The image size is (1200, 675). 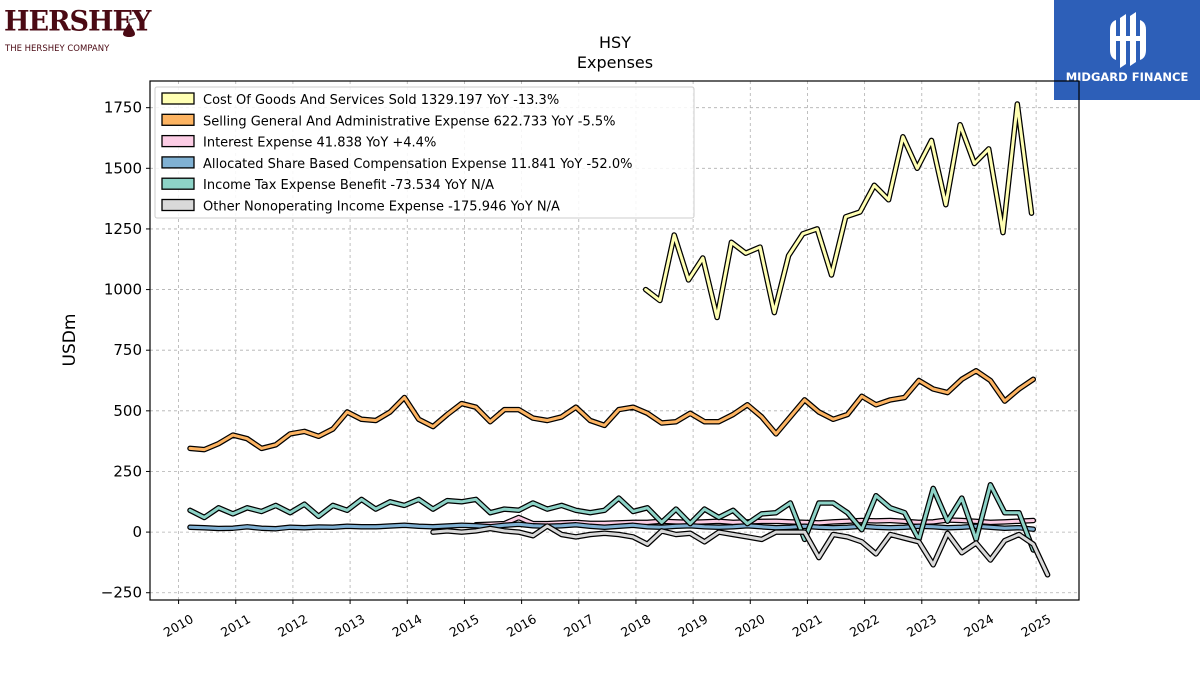 I want to click on x-tick-label: 2016, so click(x=521, y=625).